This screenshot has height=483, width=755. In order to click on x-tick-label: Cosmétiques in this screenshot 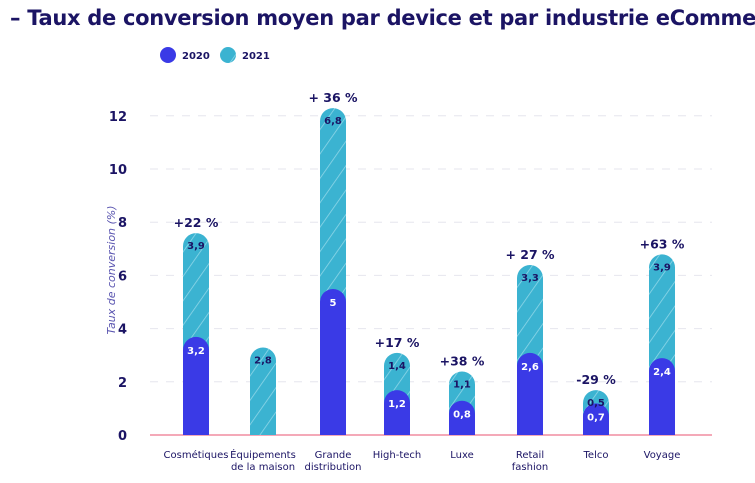, I will do `click(196, 455)`.